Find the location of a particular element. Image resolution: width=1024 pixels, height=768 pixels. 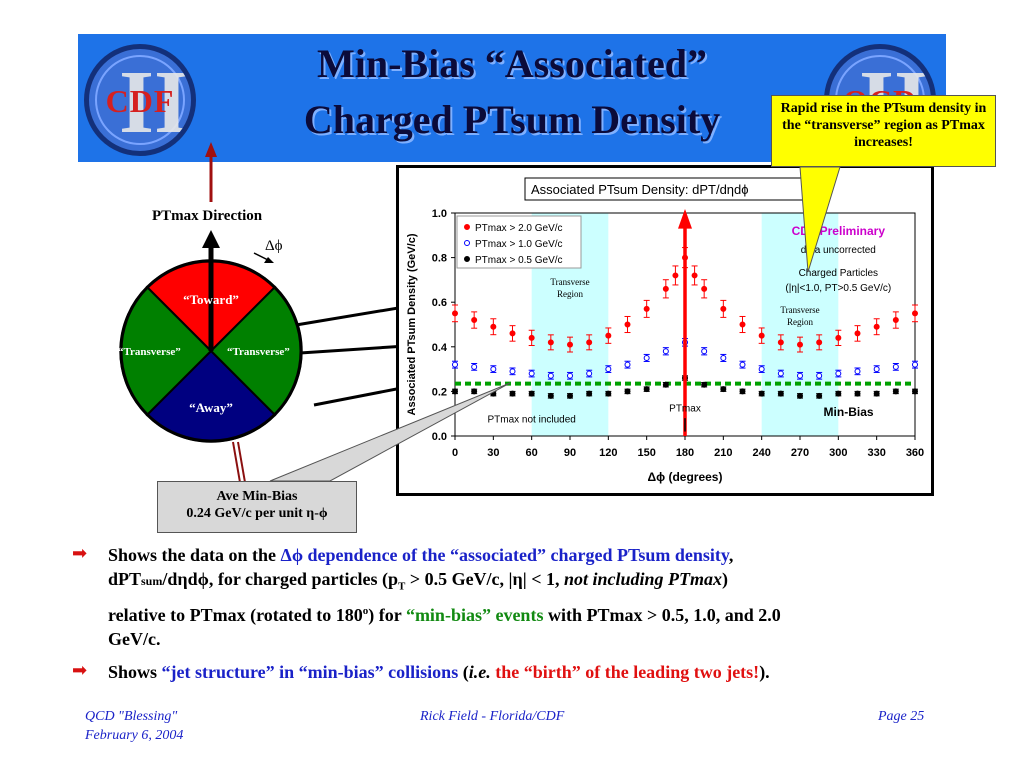

ave-min-bias-line2: 0.24 GeV/c per unit η-ϕ is located at coordinates (257, 513).